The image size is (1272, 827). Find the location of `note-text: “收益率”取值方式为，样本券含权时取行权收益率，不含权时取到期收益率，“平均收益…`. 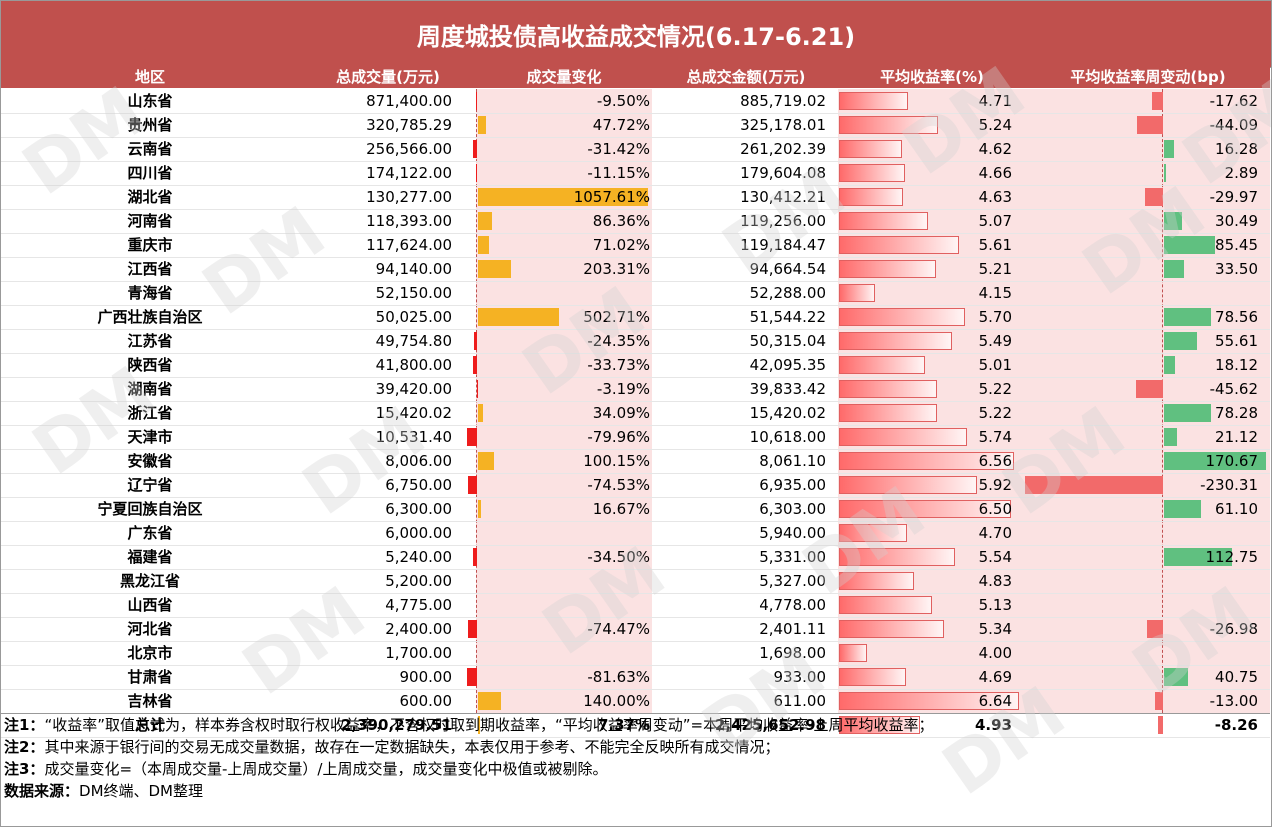

note-text: “收益率”取值方式为，样本券含权时取行权收益率，不含权时取到期收益率，“平均收益… is located at coordinates (489, 725).